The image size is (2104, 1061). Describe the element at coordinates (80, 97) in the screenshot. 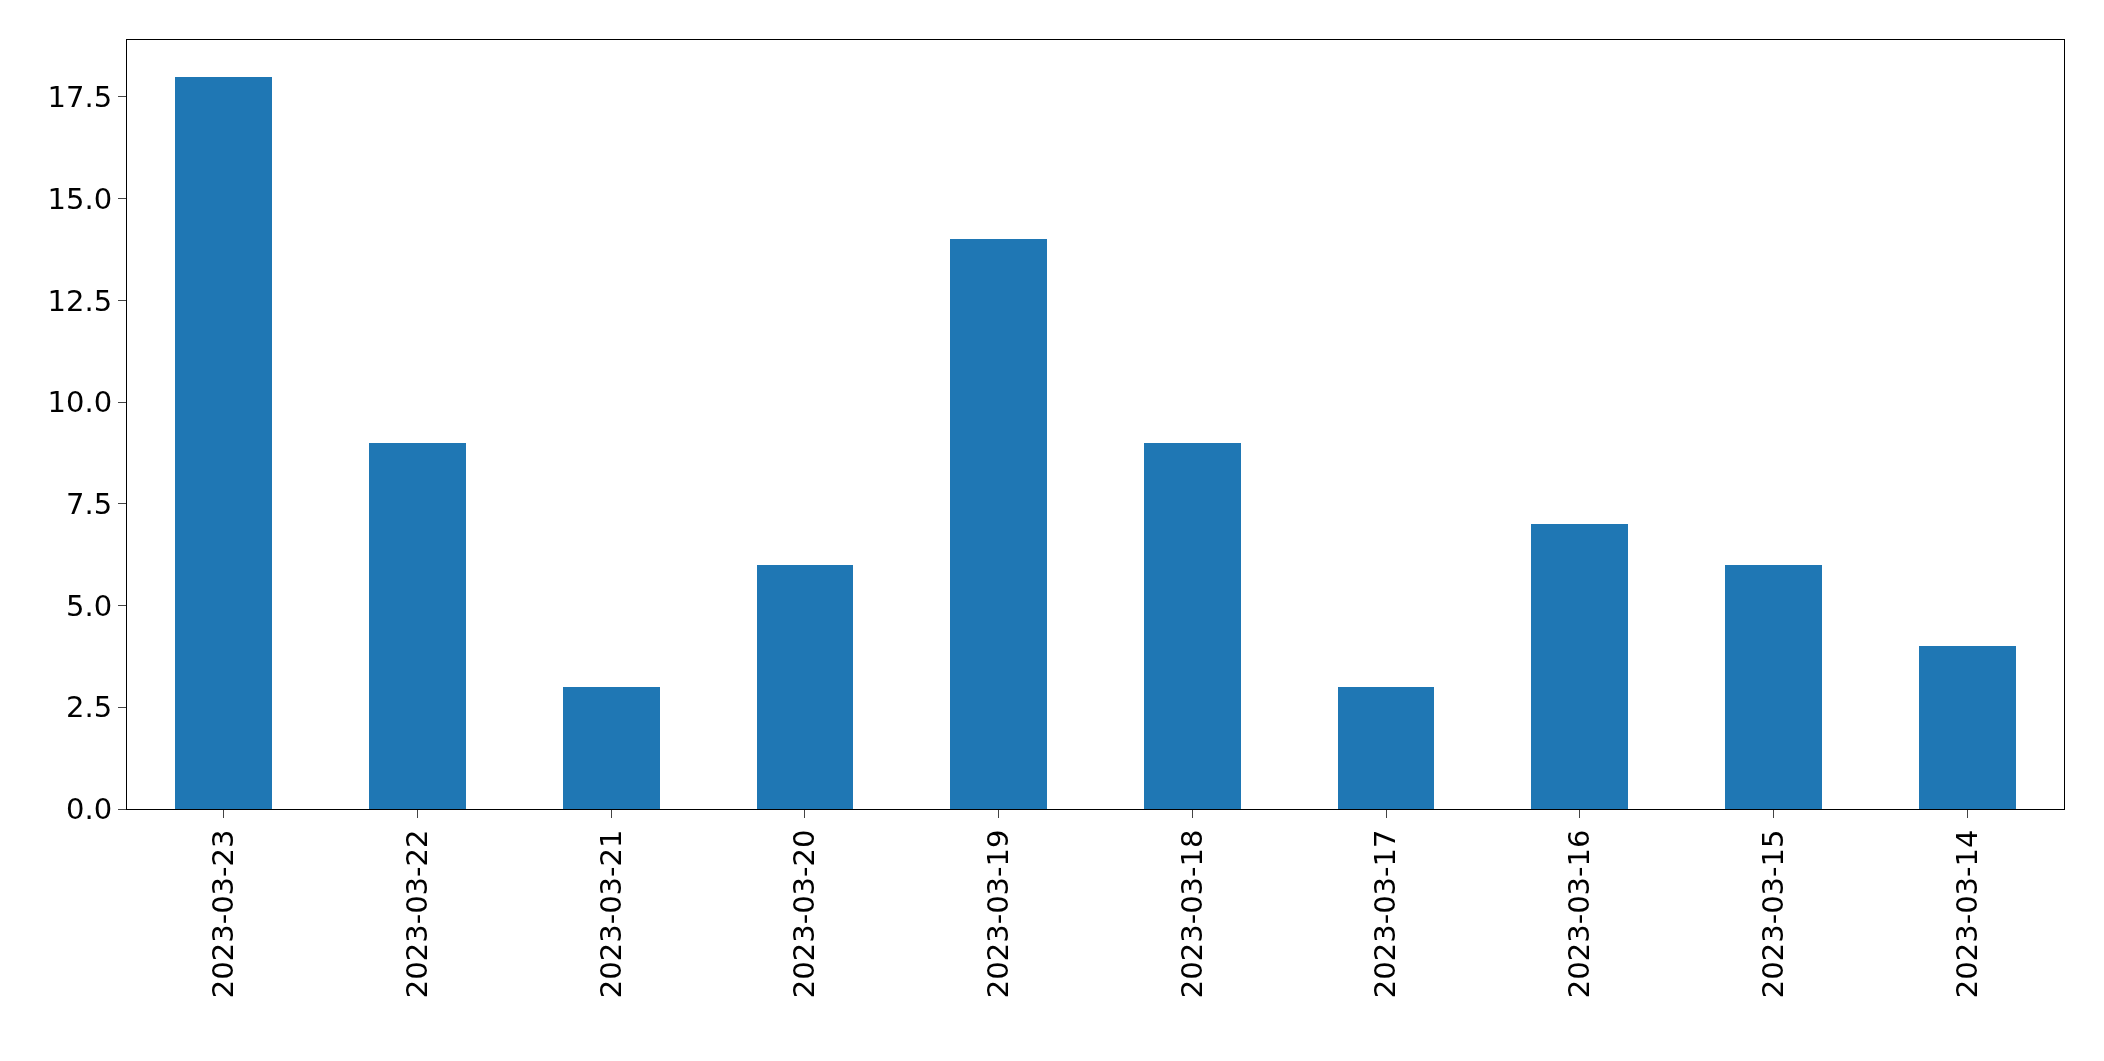

I see `y-tick-label: 17.5` at that location.